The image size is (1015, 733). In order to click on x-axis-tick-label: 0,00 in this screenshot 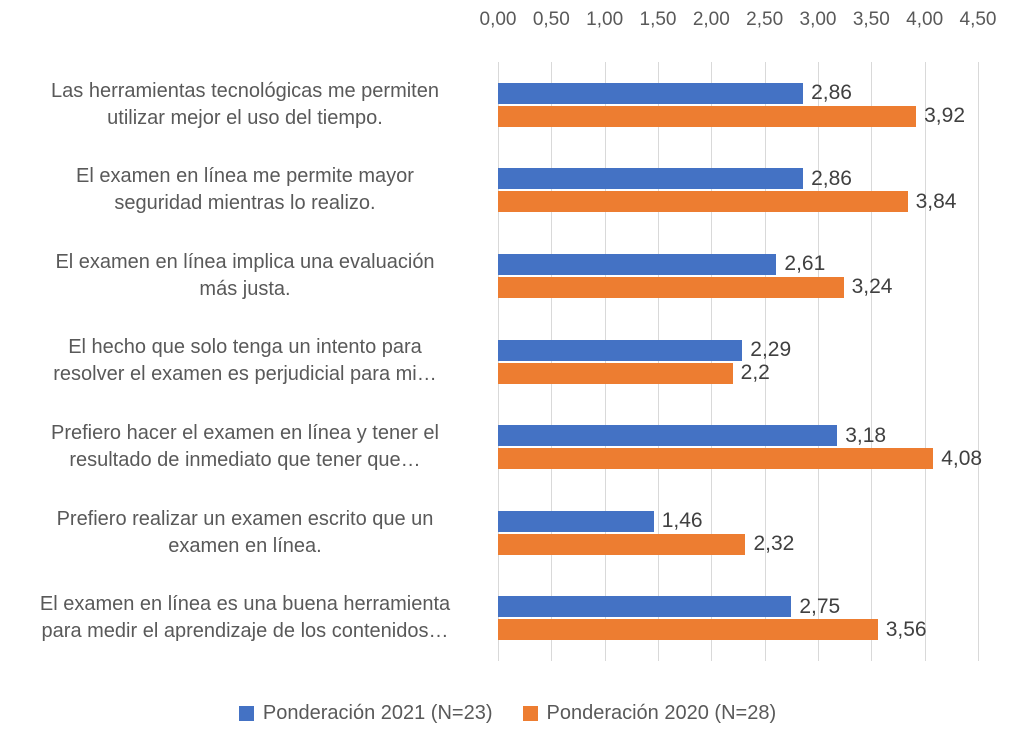, I will do `click(498, 19)`.